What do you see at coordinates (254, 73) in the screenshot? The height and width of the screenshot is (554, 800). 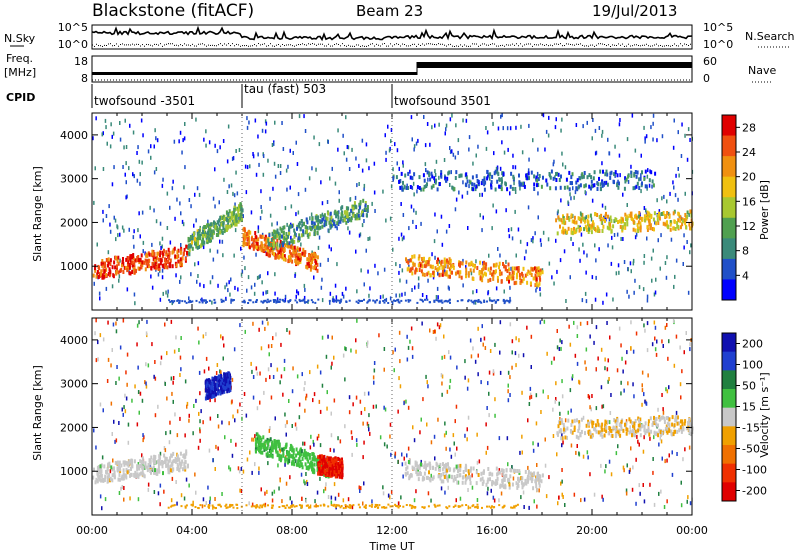 I see `freq-low-segment` at bounding box center [254, 73].